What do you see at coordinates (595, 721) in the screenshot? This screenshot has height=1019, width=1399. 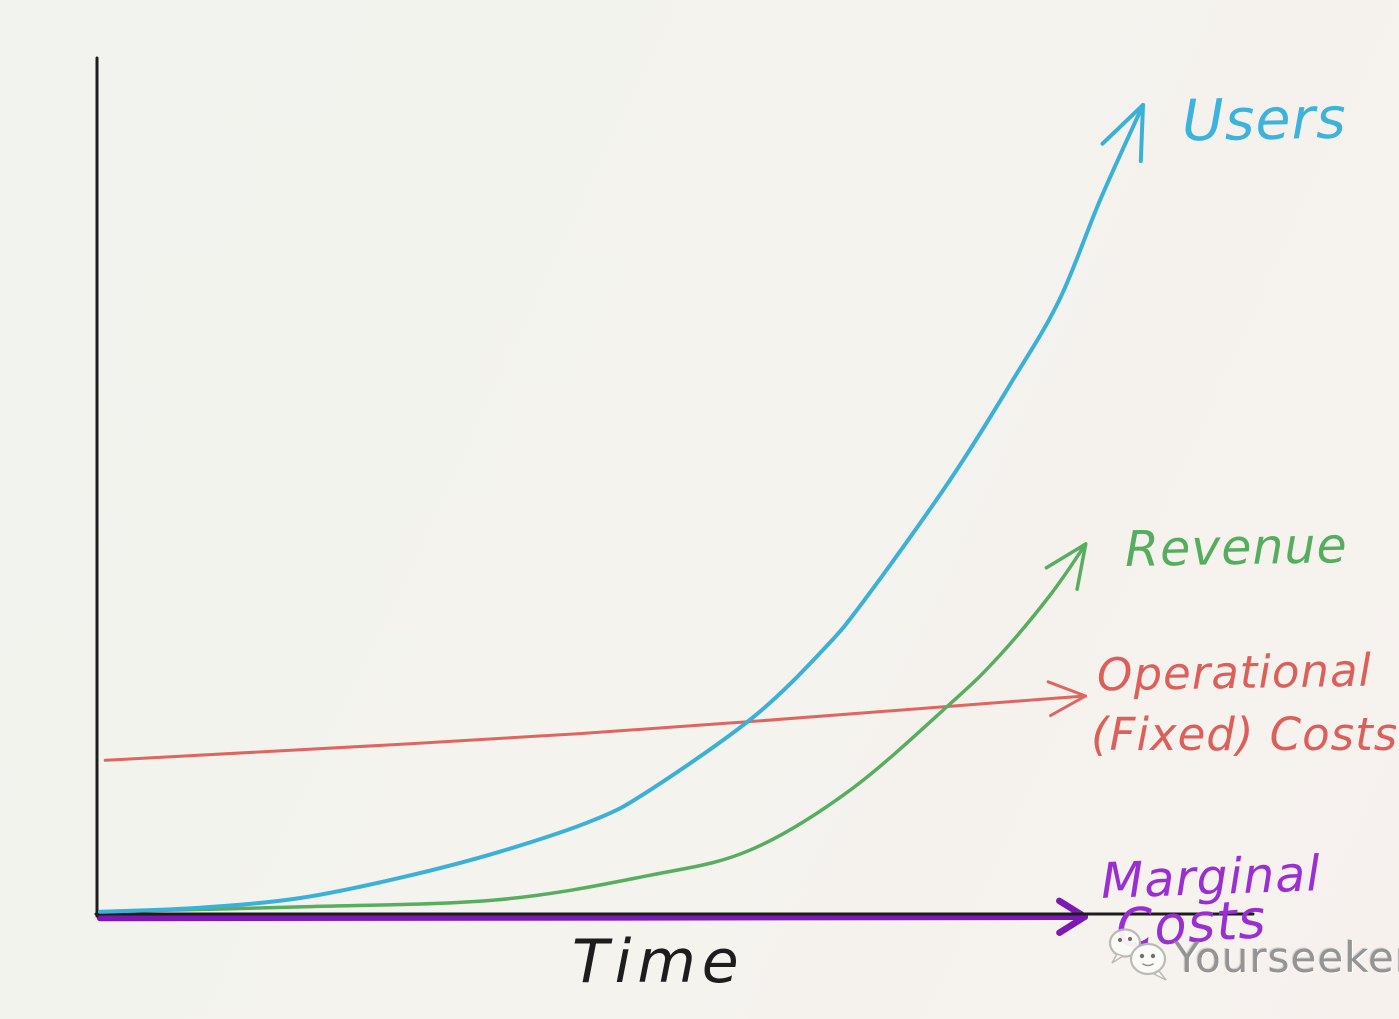 I see `series-line-operational-fixed-costs` at bounding box center [595, 721].